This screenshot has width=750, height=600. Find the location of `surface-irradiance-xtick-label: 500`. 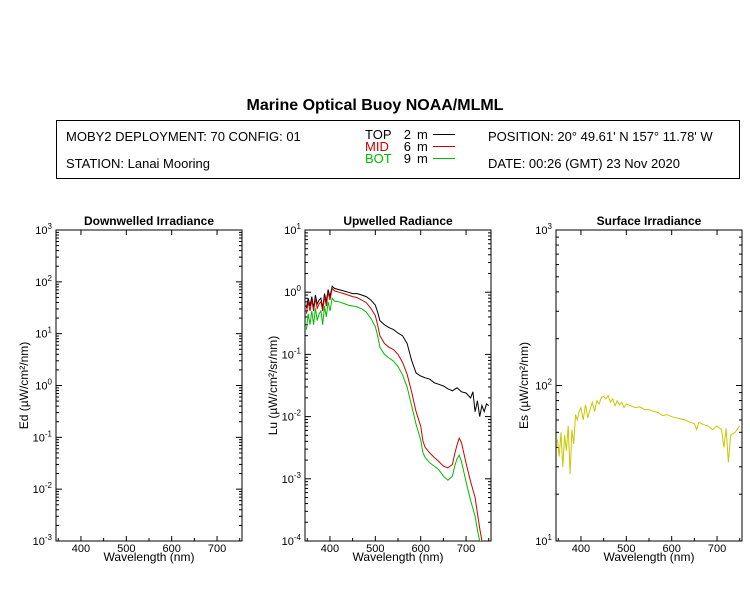

surface-irradiance-xtick-label: 500 is located at coordinates (626, 549).